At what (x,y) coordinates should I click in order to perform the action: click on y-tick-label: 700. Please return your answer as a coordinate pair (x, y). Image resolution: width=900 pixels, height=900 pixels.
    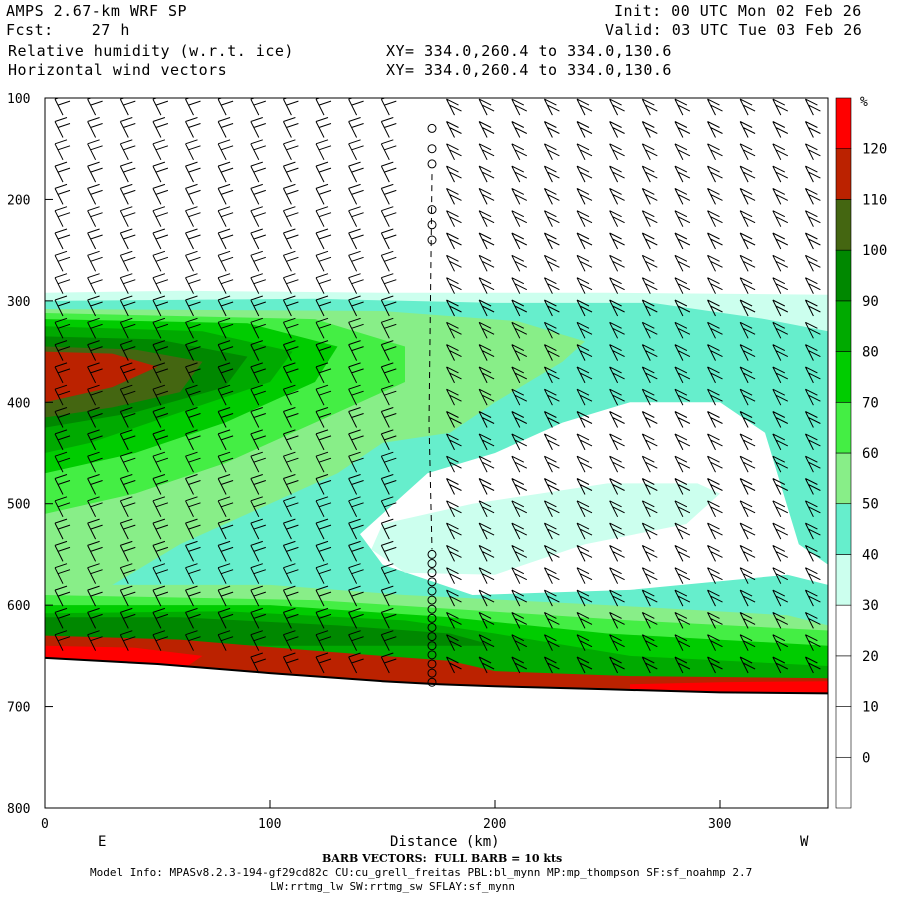
    Looking at the image, I should click on (18, 708).